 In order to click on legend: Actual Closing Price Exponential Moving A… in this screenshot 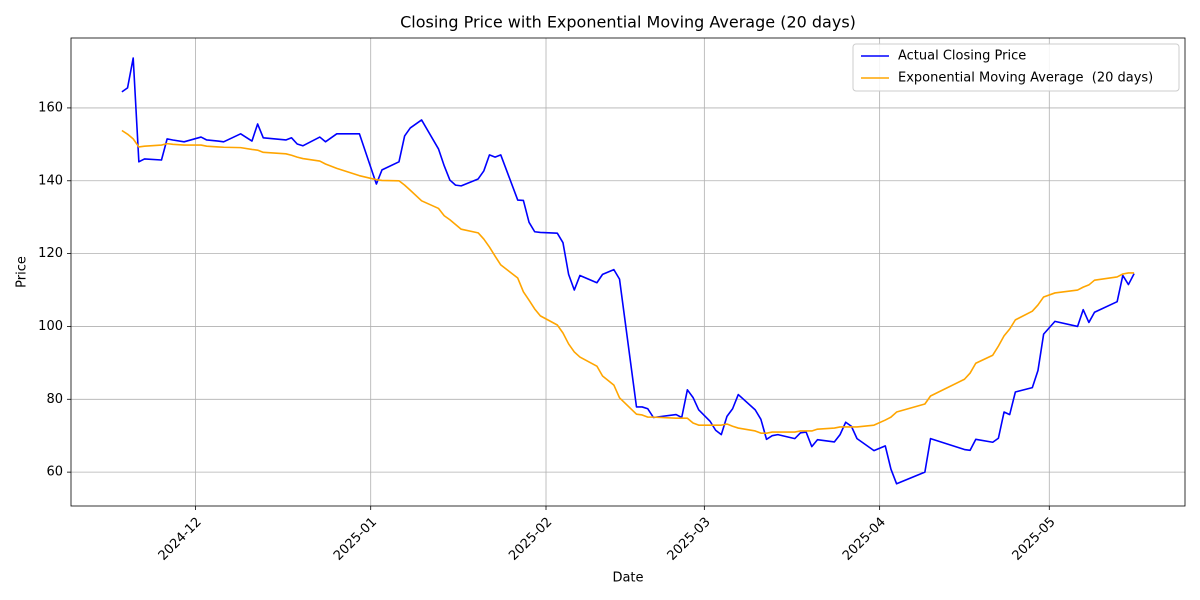, I will do `click(1016, 67)`.